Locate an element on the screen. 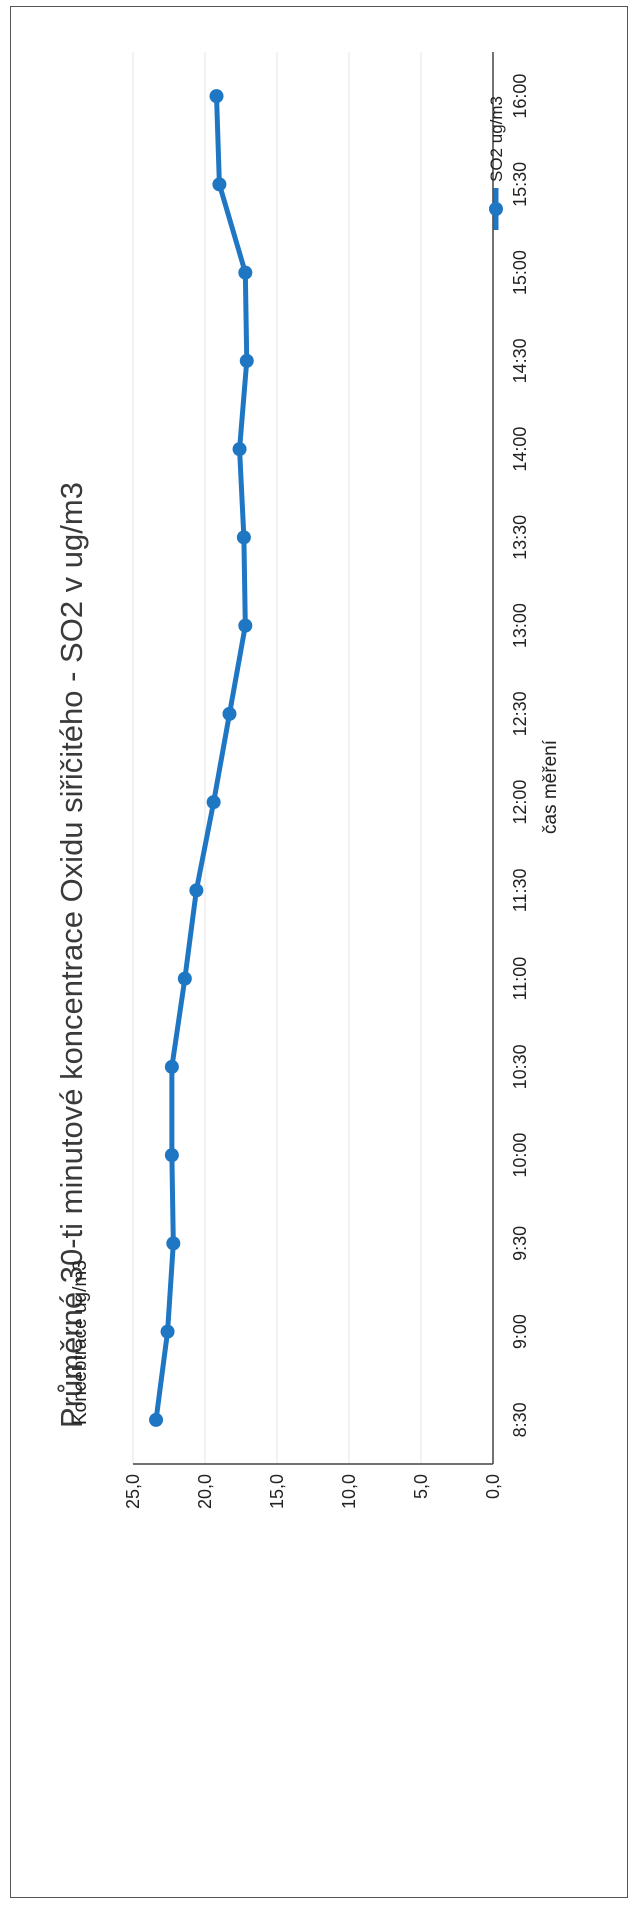 Image resolution: width=637 pixels, height=1910 pixels. x-tick-label: 16:00 is located at coordinates (520, 96).